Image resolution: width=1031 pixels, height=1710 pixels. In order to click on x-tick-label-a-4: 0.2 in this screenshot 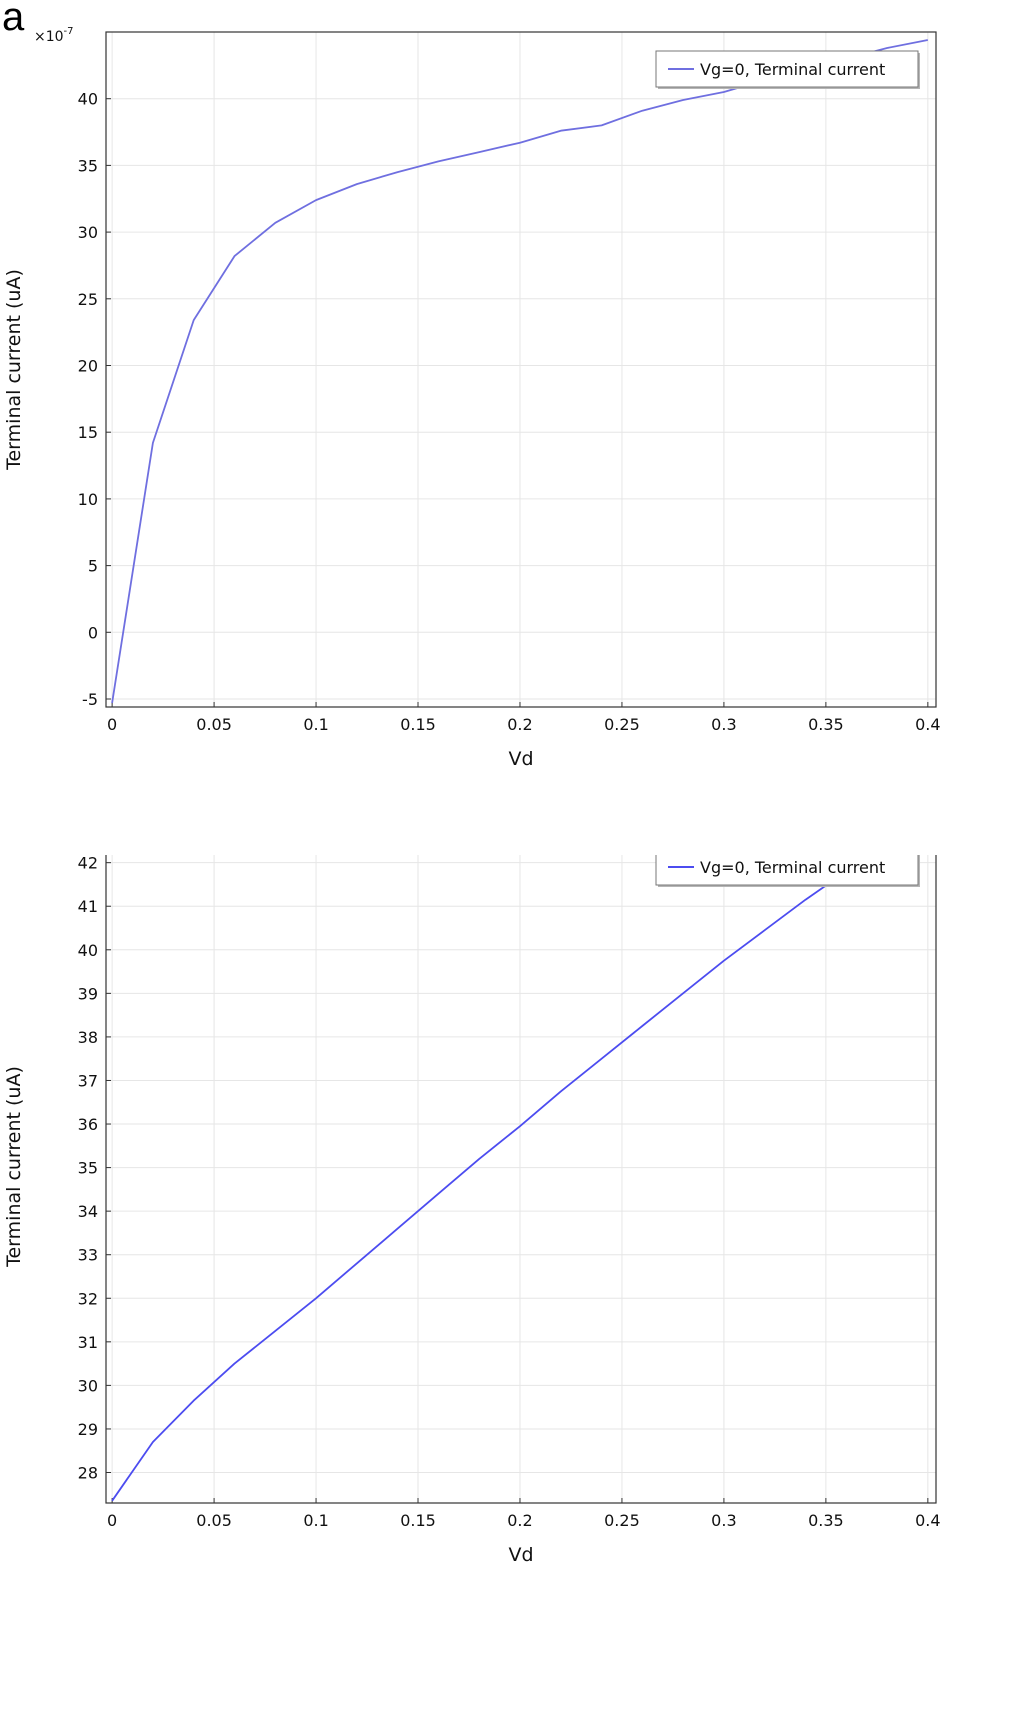, I will do `click(519, 724)`.